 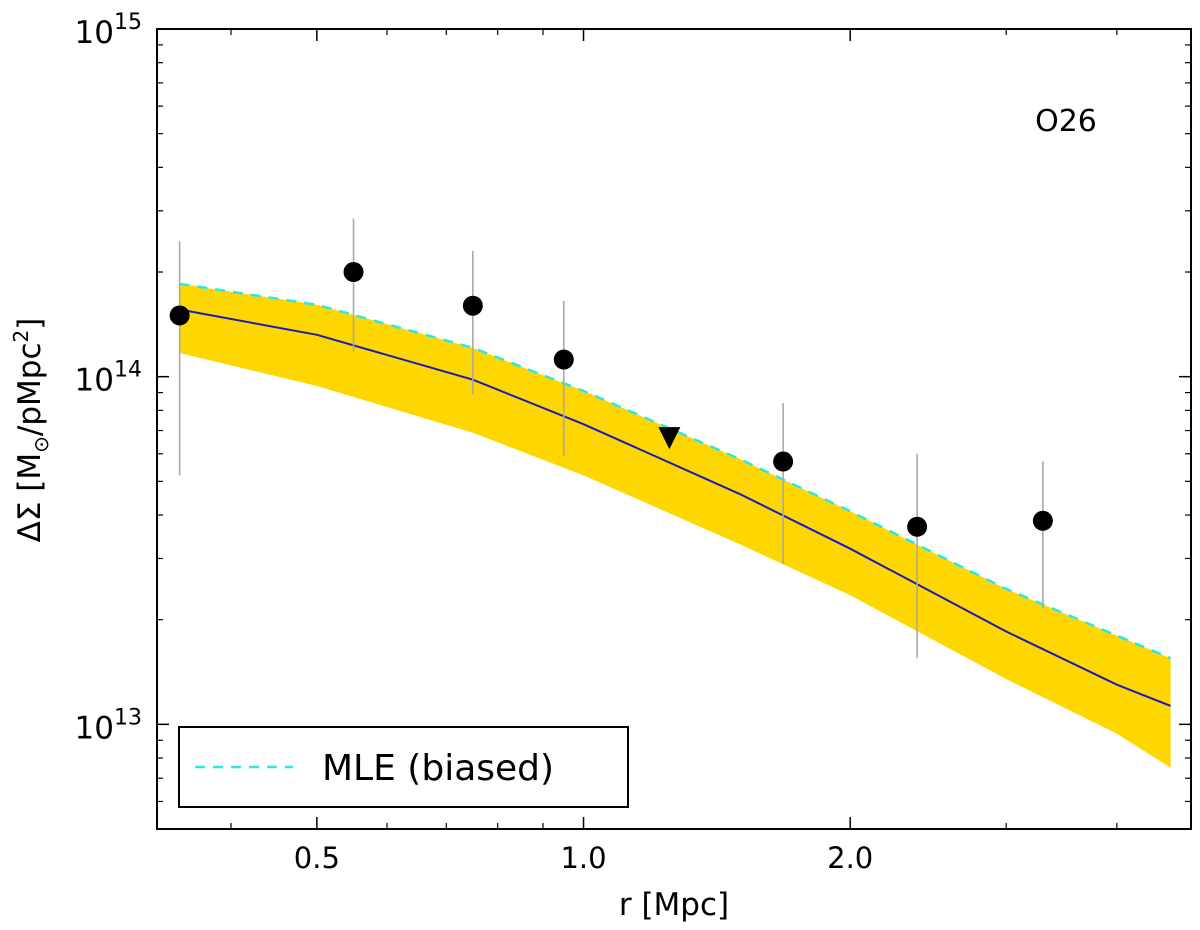 I want to click on legend: MLE (biased), so click(x=403, y=767).